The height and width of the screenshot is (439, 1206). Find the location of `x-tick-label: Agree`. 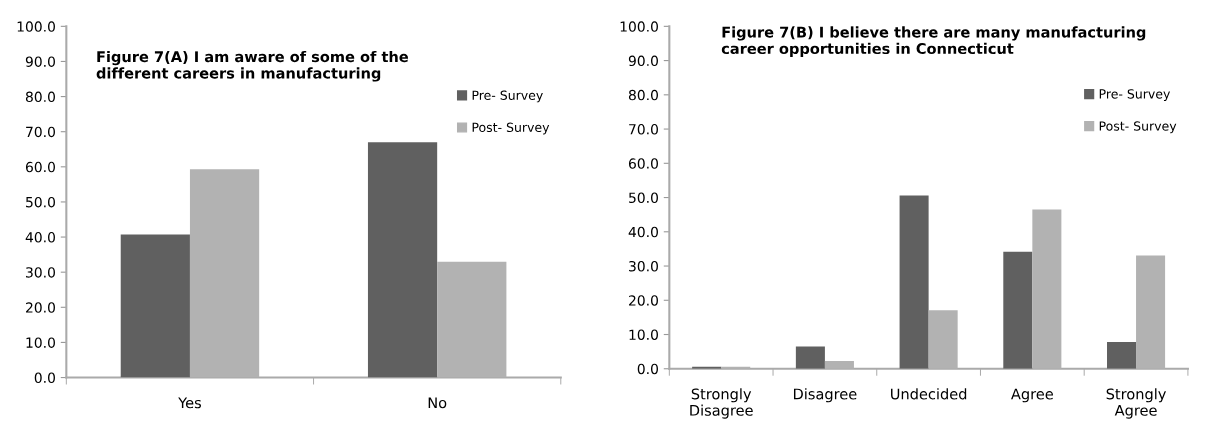

x-tick-label: Agree is located at coordinates (1032, 395).